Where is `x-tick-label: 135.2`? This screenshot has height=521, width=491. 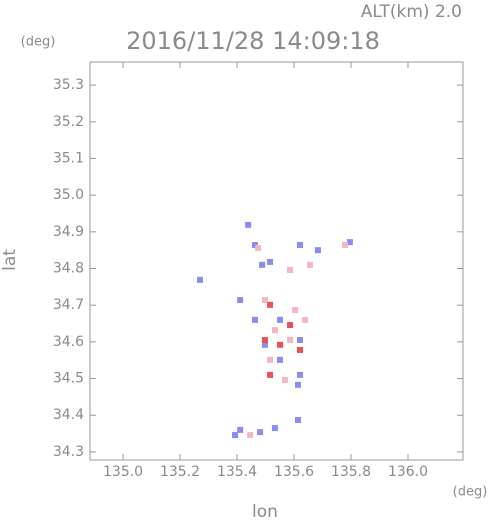
x-tick-label: 135.2 is located at coordinates (180, 472).